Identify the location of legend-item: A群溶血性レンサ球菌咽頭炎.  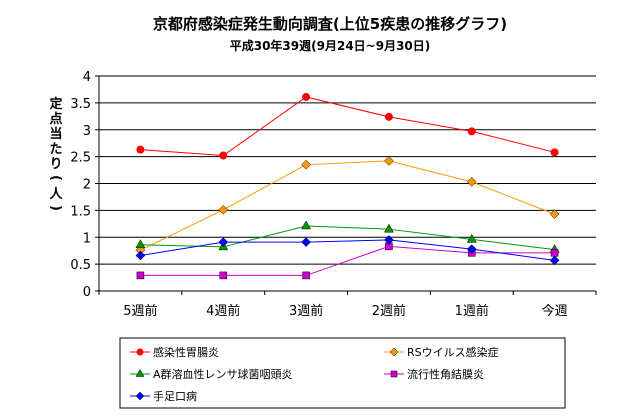
(211, 374).